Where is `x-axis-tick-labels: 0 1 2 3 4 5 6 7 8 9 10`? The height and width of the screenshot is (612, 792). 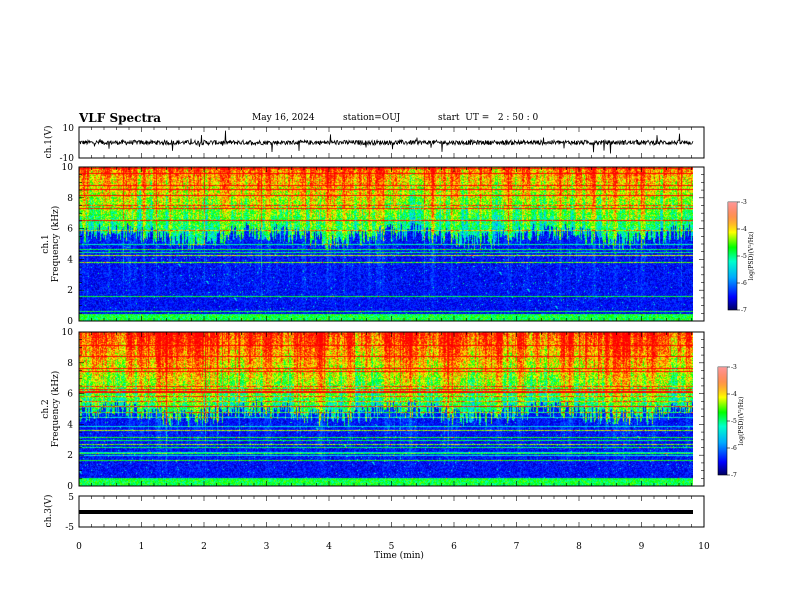
x-axis-tick-labels: 0 1 2 3 4 5 6 7 8 9 10 is located at coordinates (393, 547).